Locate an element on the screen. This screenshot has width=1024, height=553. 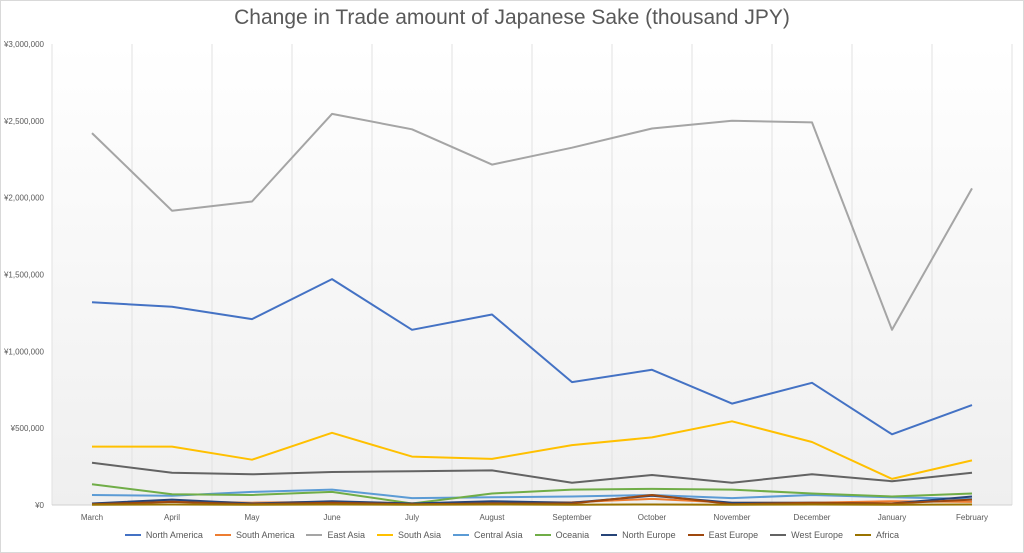
legend-item-east-asia: East Asia is located at coordinates (335, 535).